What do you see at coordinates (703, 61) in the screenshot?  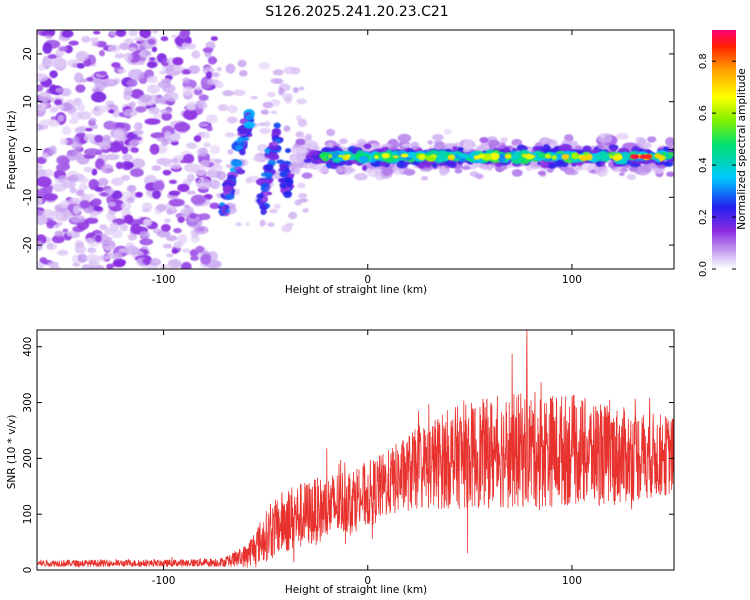 I see `colorbar-tick-label: 0.8` at bounding box center [703, 61].